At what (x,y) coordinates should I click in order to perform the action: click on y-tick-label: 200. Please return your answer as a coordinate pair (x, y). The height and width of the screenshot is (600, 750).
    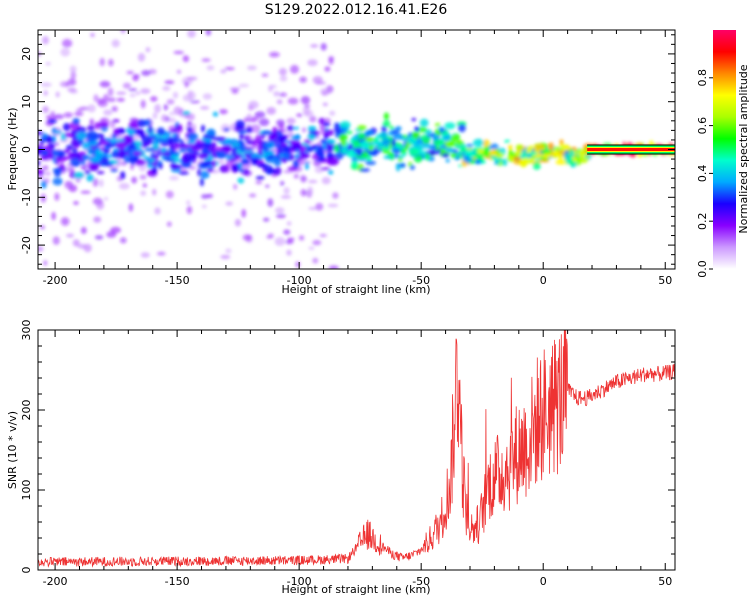
    Looking at the image, I should click on (26, 410).